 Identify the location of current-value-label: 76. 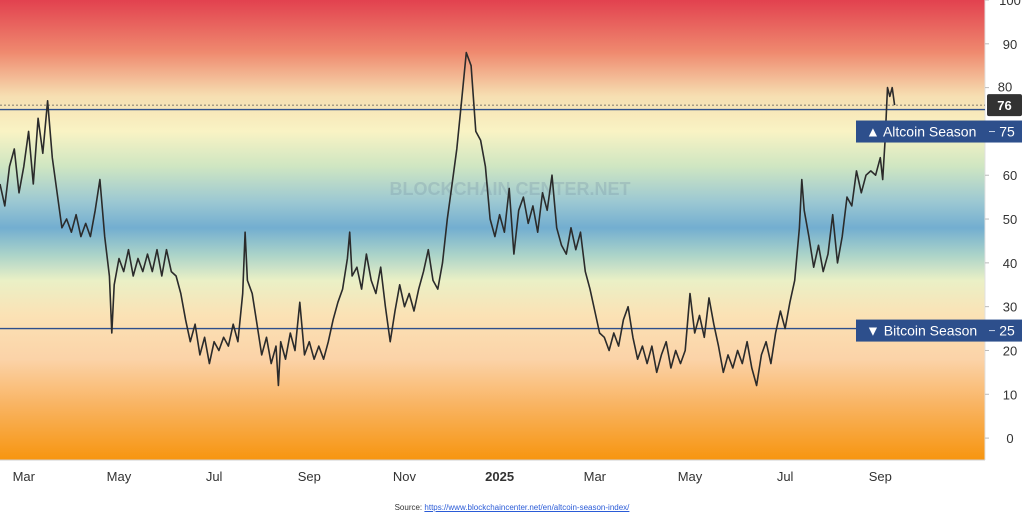
(1004, 105).